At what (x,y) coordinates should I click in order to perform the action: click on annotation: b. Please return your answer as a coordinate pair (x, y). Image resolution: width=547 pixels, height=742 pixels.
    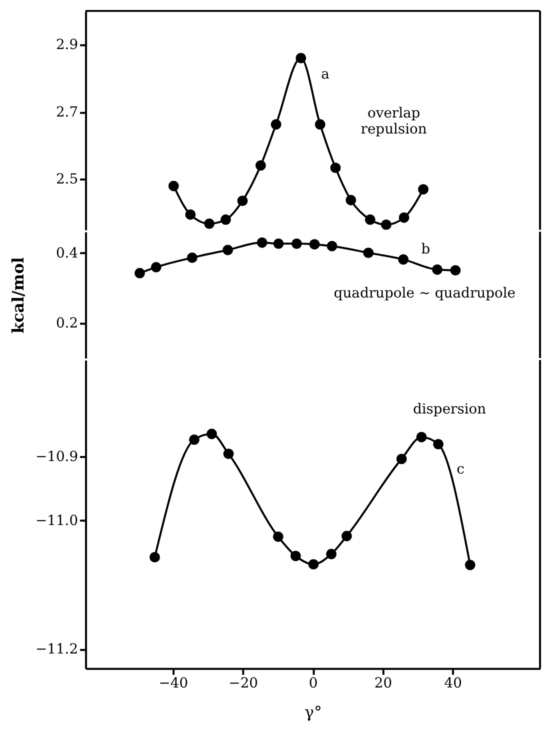
    Looking at the image, I should click on (425, 250).